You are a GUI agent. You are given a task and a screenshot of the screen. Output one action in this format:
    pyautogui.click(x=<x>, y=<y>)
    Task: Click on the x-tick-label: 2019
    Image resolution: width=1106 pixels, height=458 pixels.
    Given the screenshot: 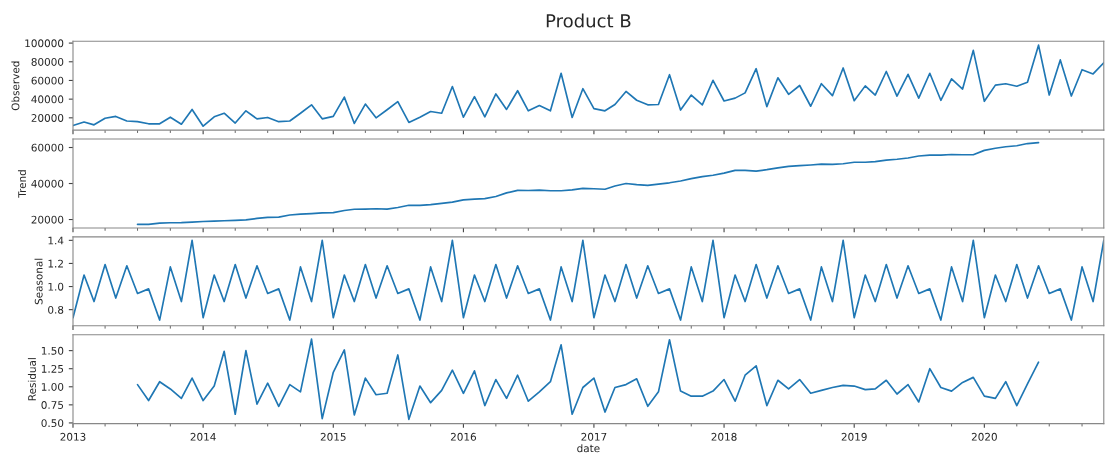 What is the action you would take?
    pyautogui.click(x=854, y=436)
    